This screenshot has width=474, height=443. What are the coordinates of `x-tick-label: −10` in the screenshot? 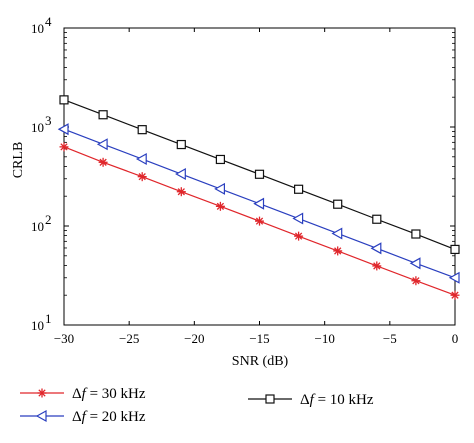 It's located at (324, 338).